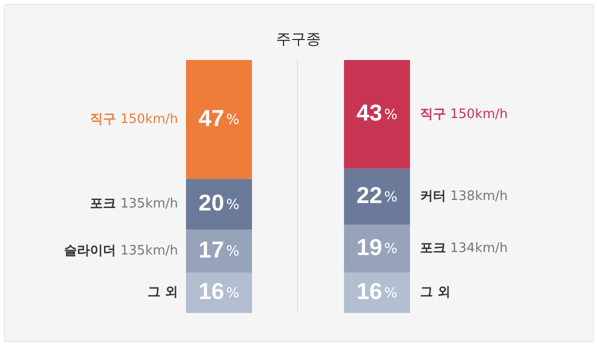 The width and height of the screenshot is (597, 344). Describe the element at coordinates (219, 117) in the screenshot. I see `data-label: 47%` at that location.